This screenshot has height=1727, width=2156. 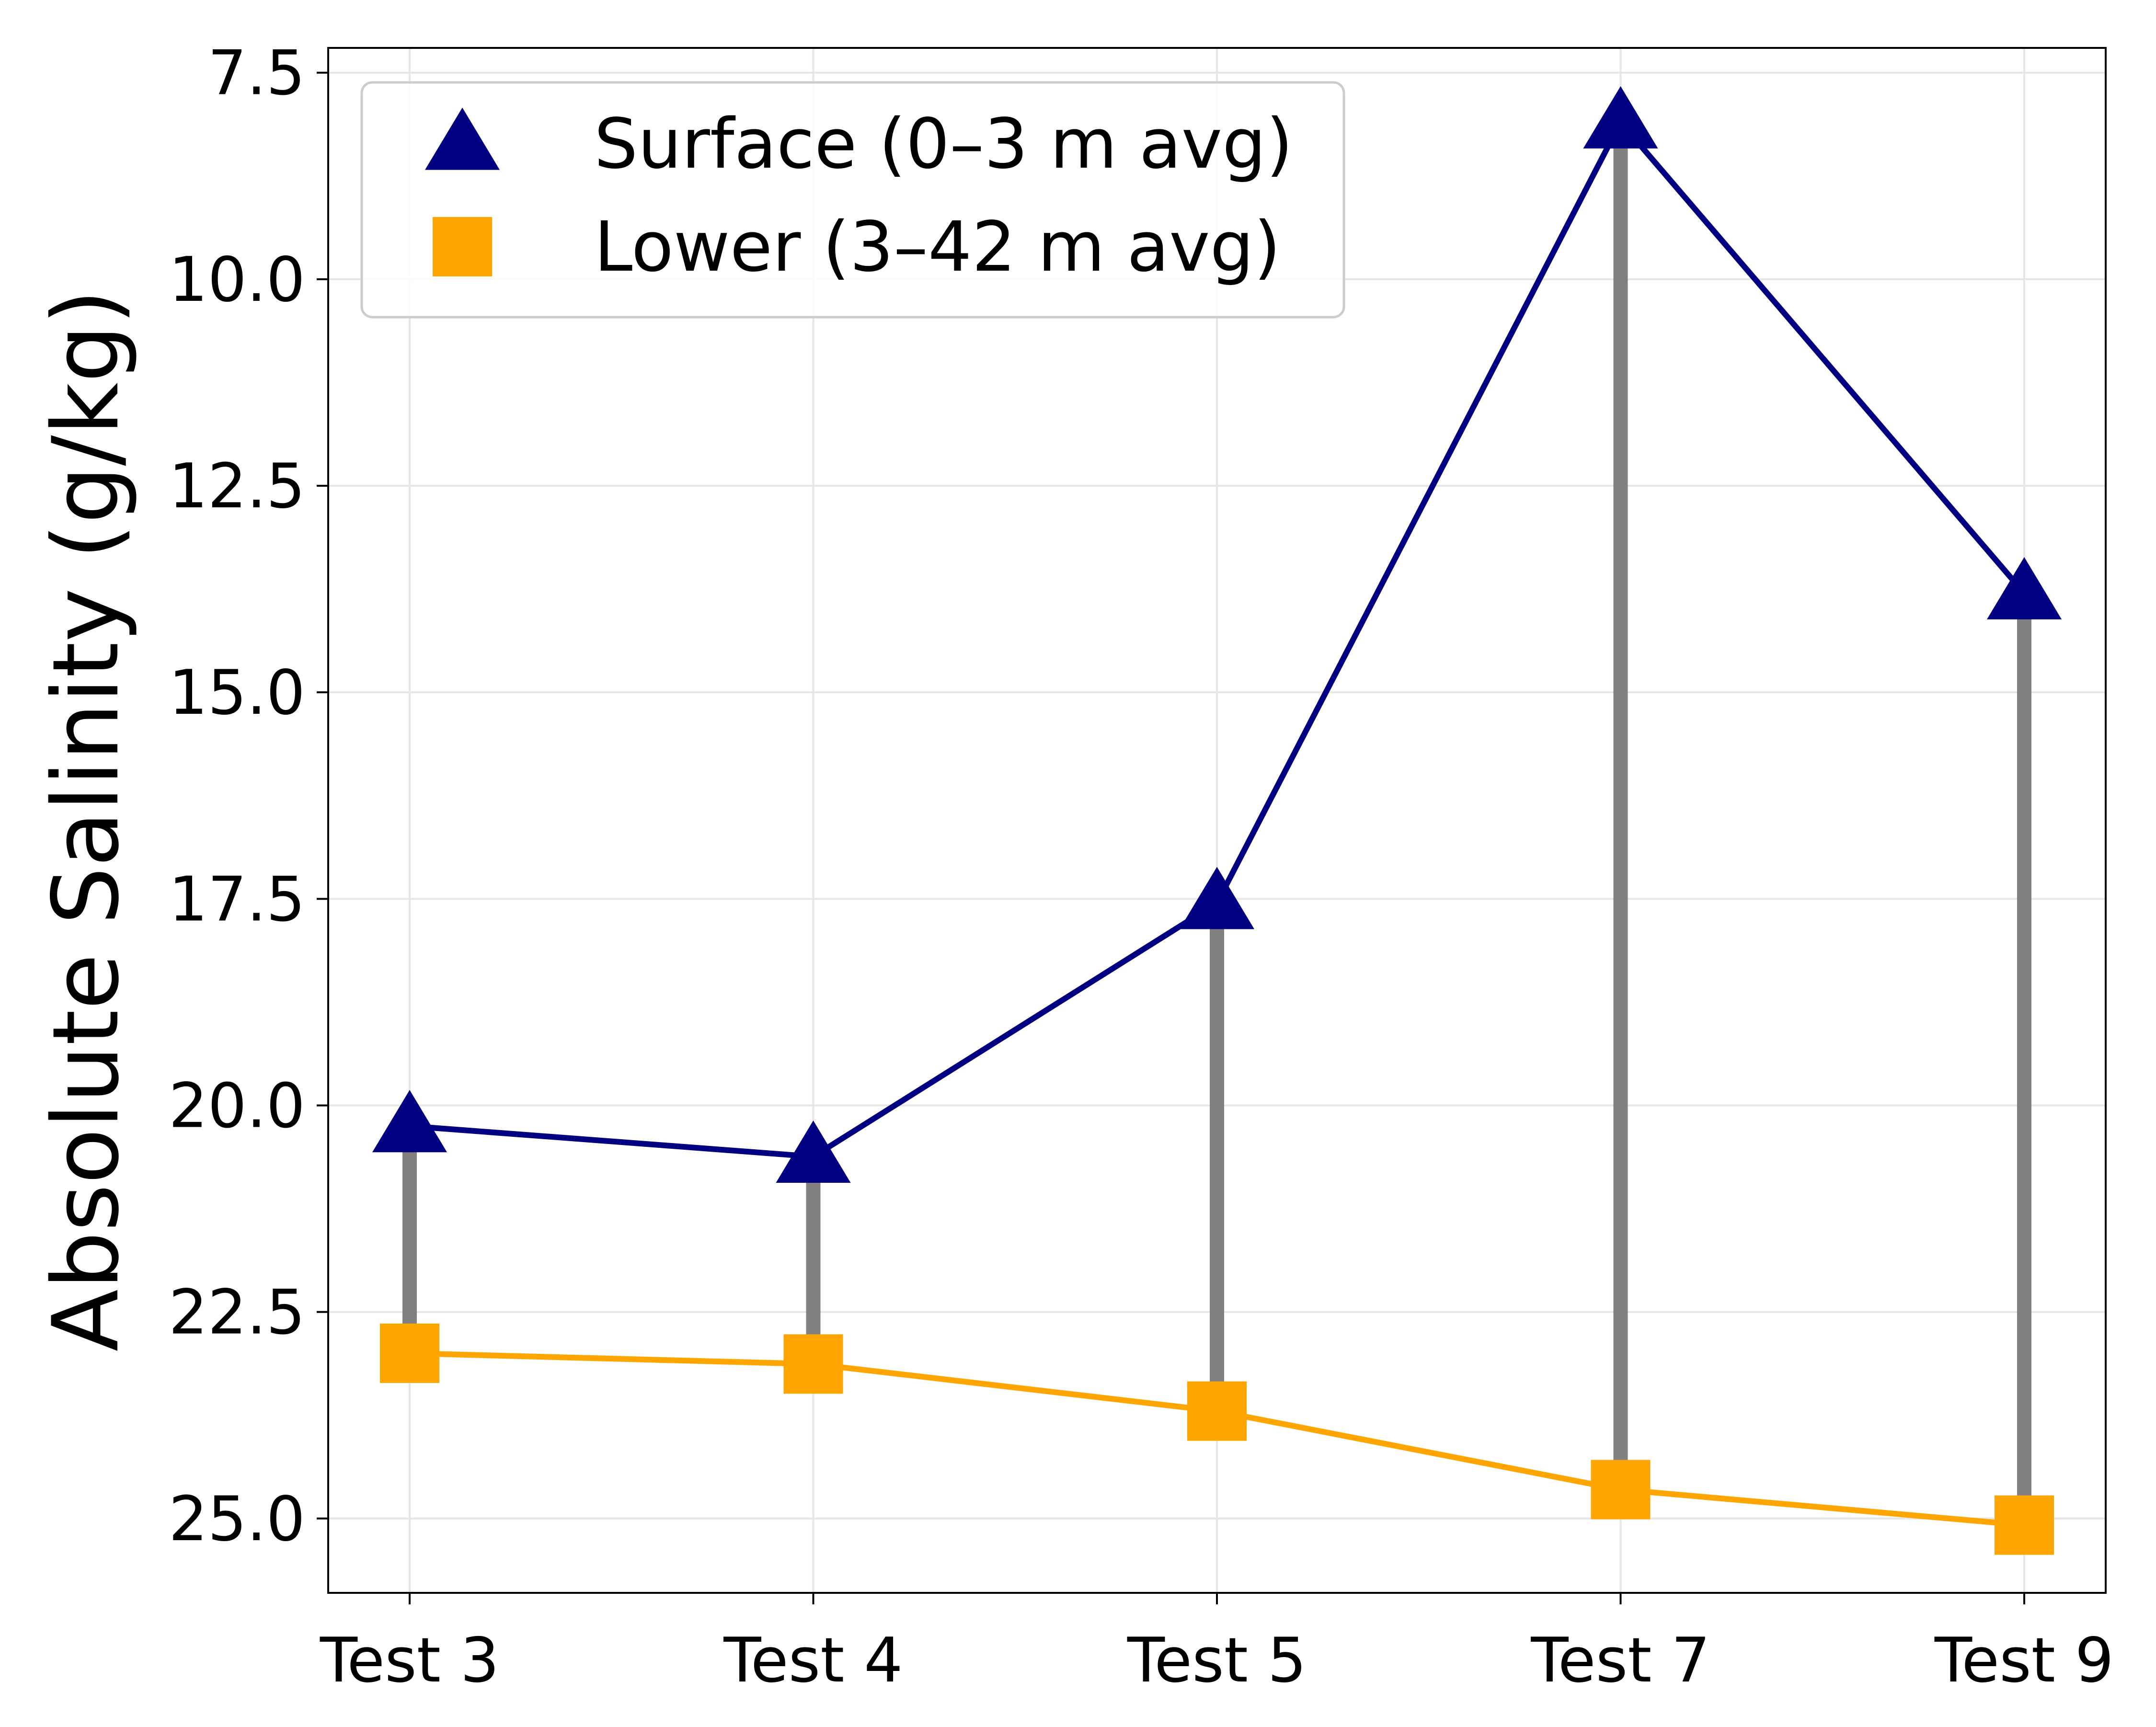 What do you see at coordinates (237, 280) in the screenshot?
I see `y-tick-label: 10.0` at bounding box center [237, 280].